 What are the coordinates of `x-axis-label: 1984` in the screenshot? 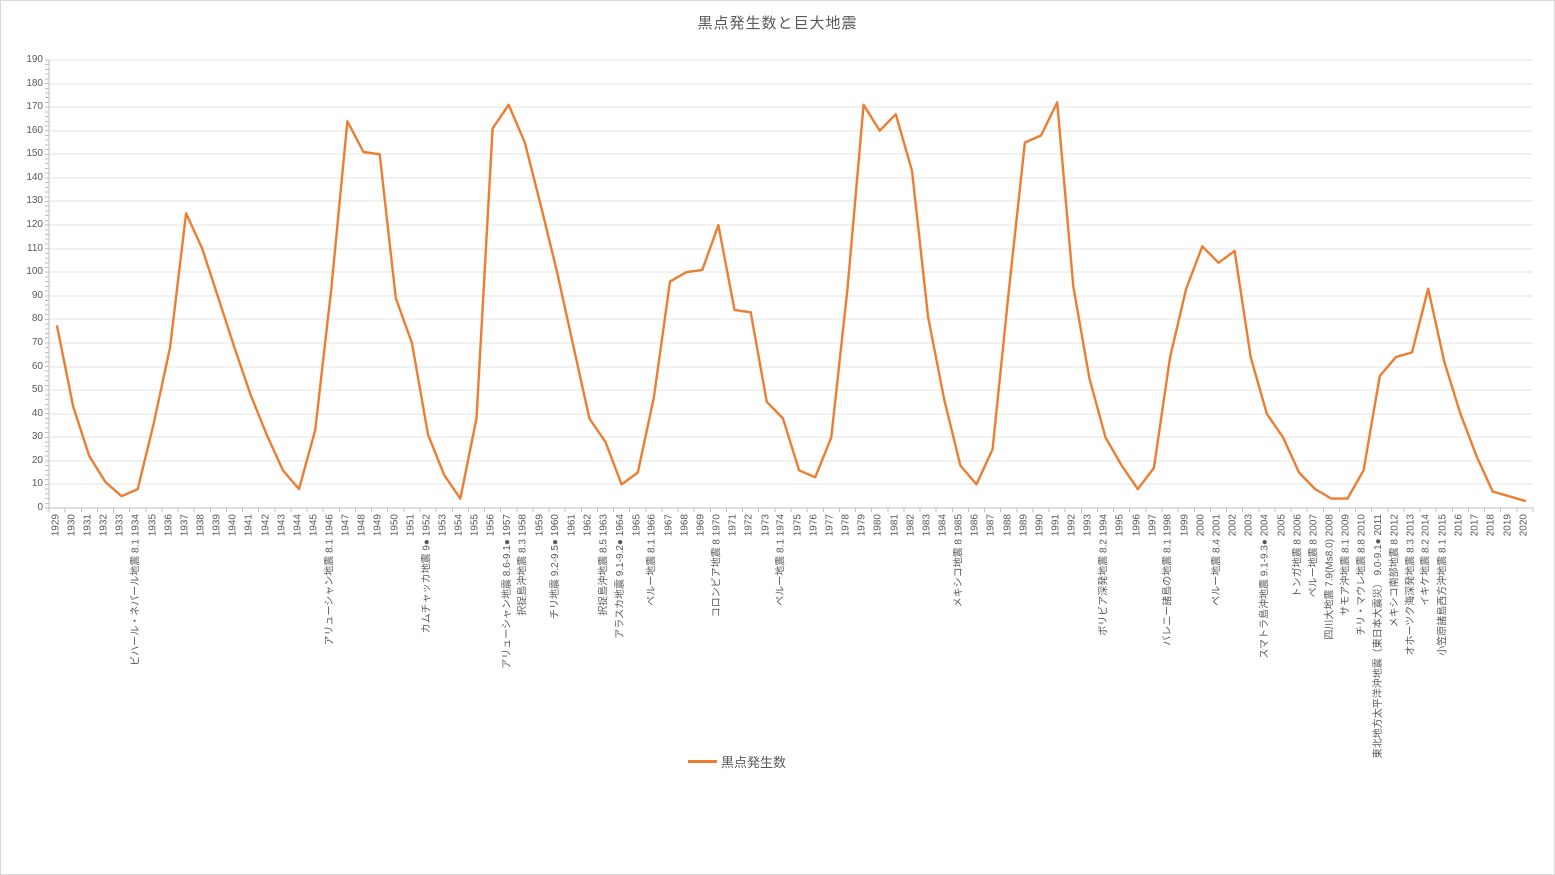 It's located at (943, 525).